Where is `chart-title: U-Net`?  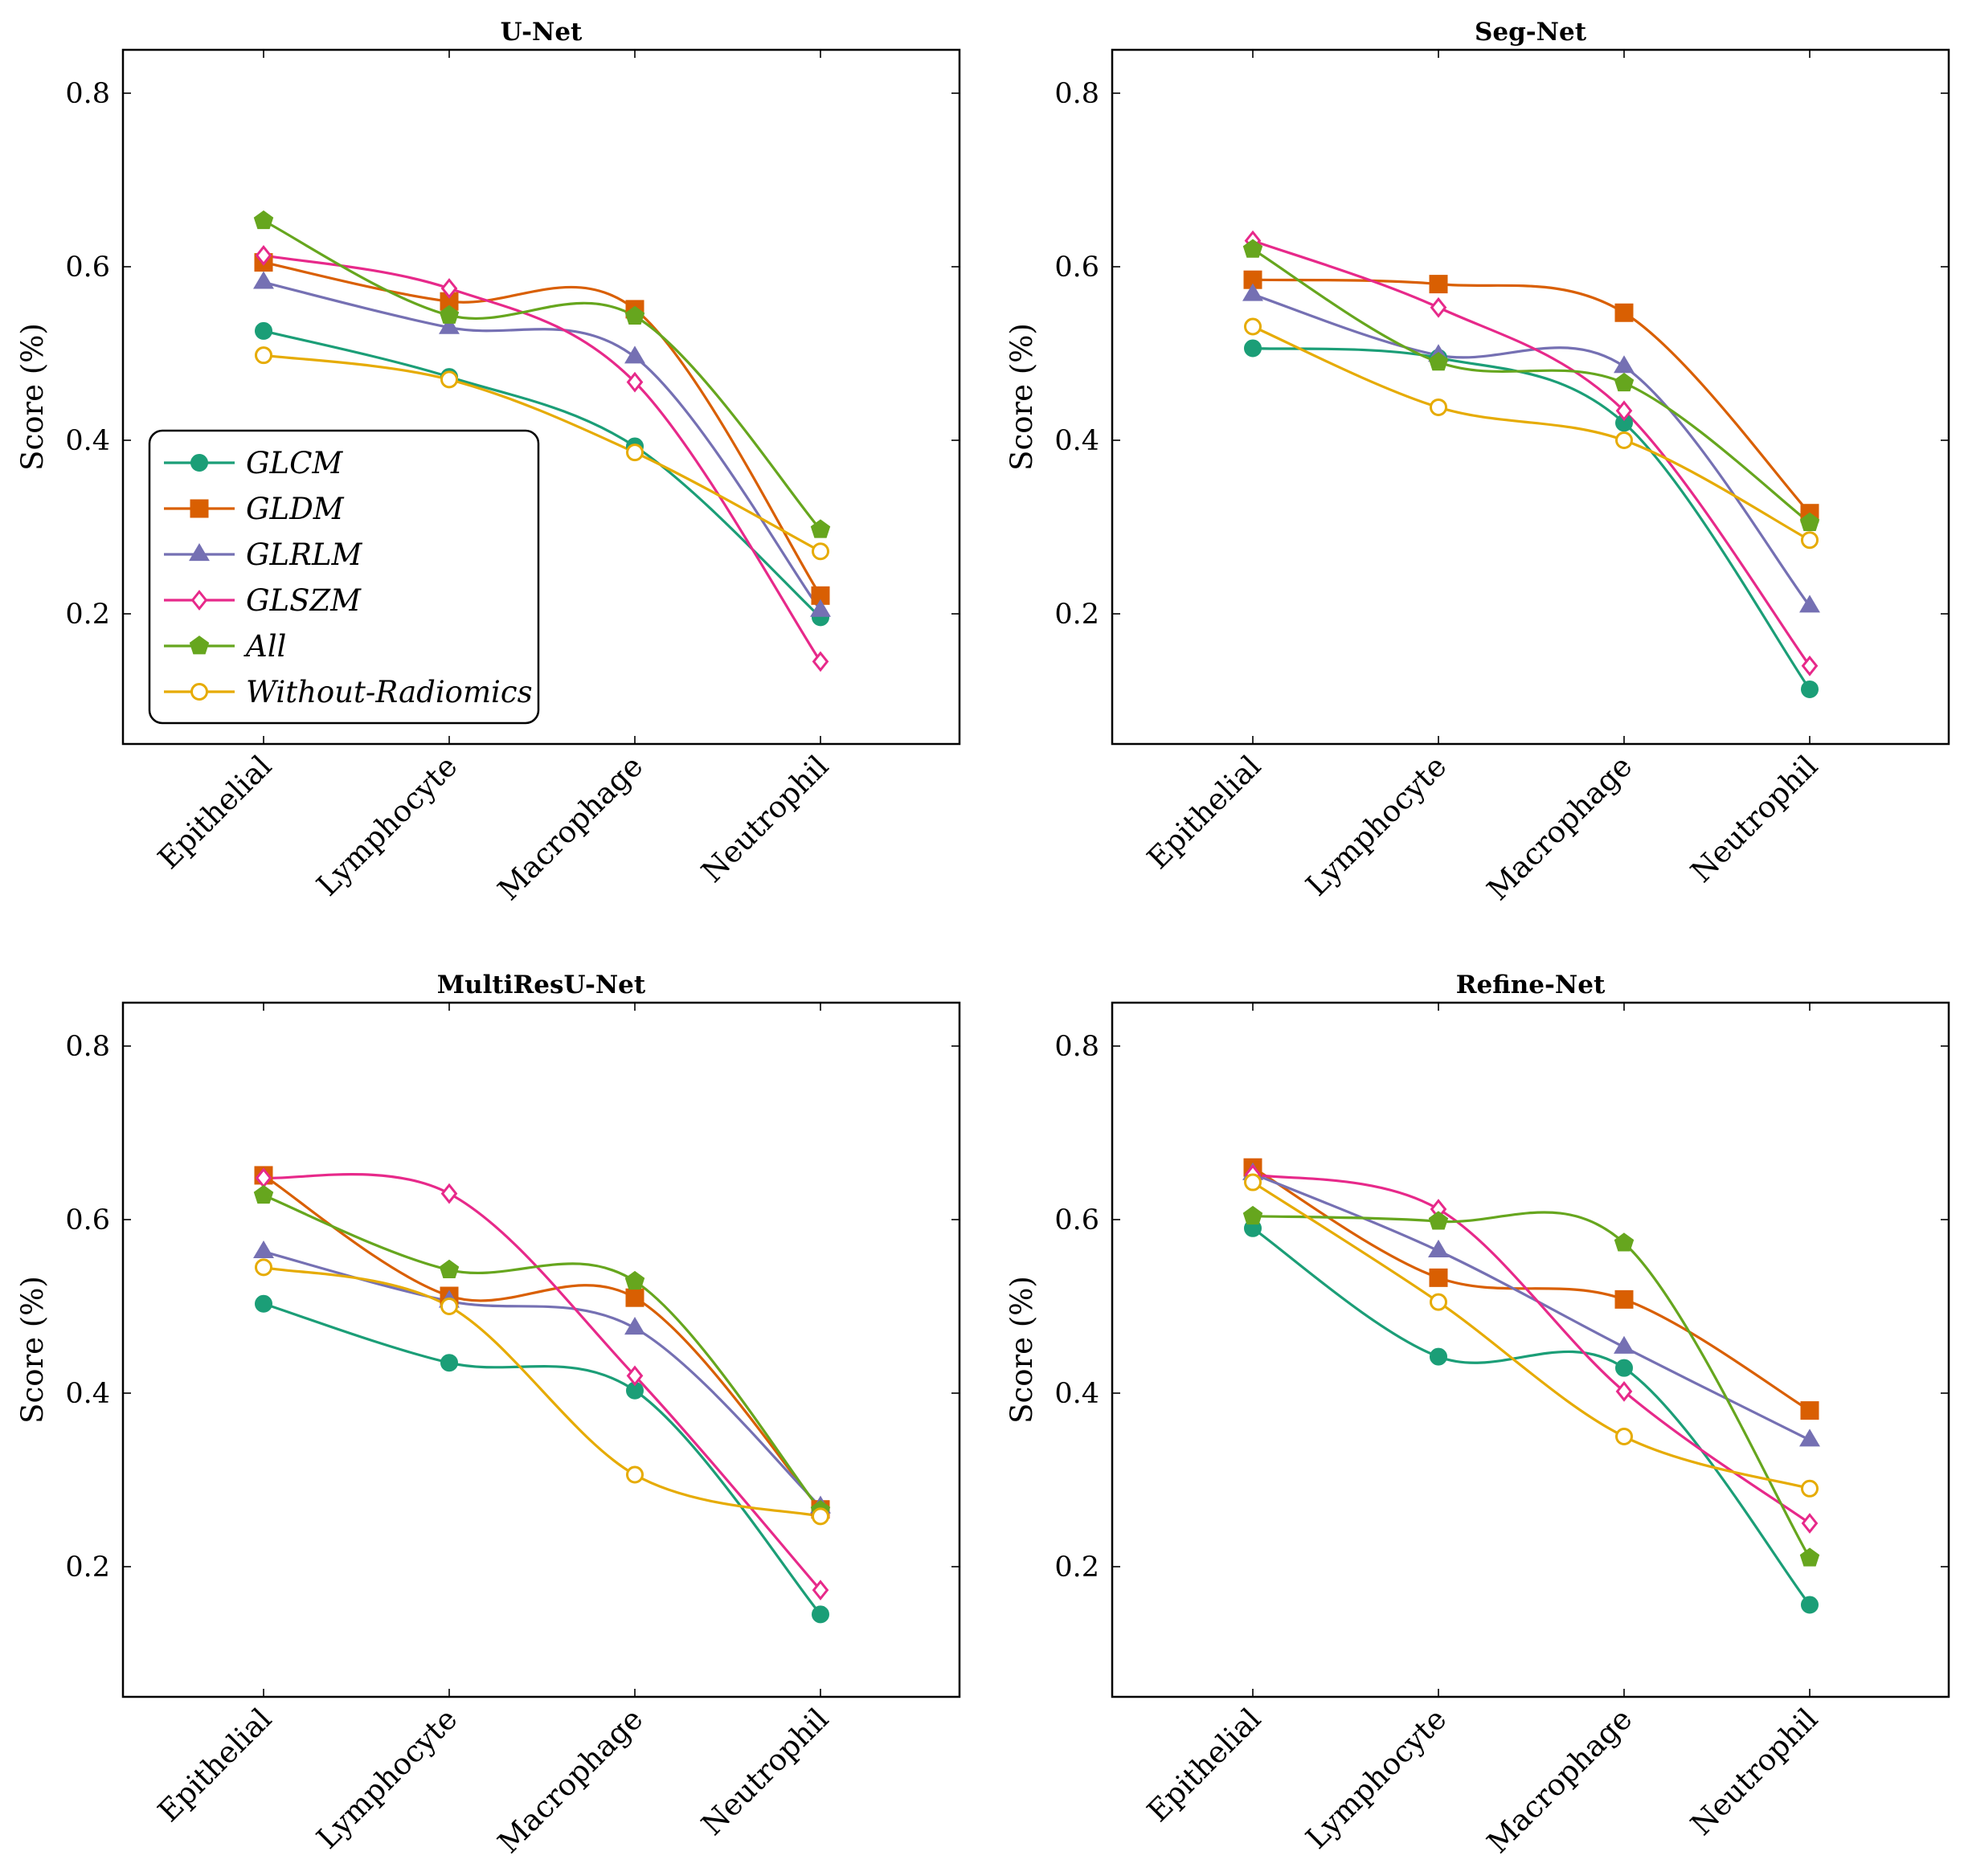 chart-title: U-Net is located at coordinates (542, 32).